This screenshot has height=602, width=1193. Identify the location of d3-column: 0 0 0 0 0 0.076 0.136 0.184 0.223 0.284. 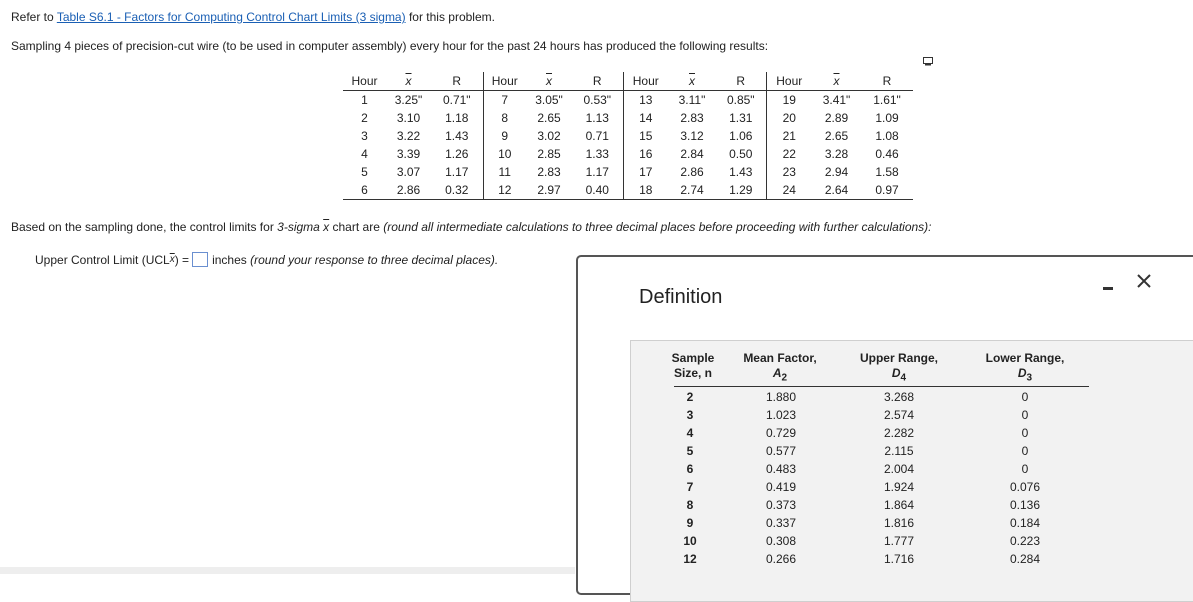
(1025, 478).